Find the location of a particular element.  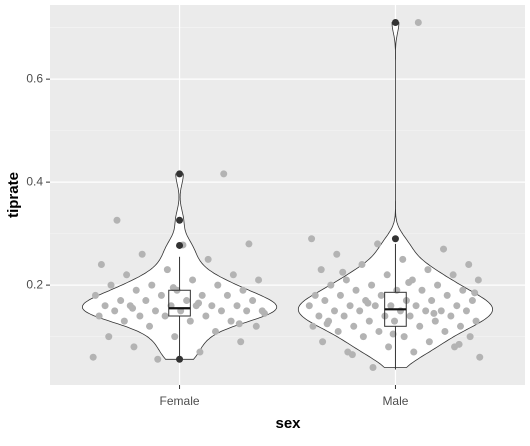

y-tick-label: 0.6 is located at coordinates (34, 78).